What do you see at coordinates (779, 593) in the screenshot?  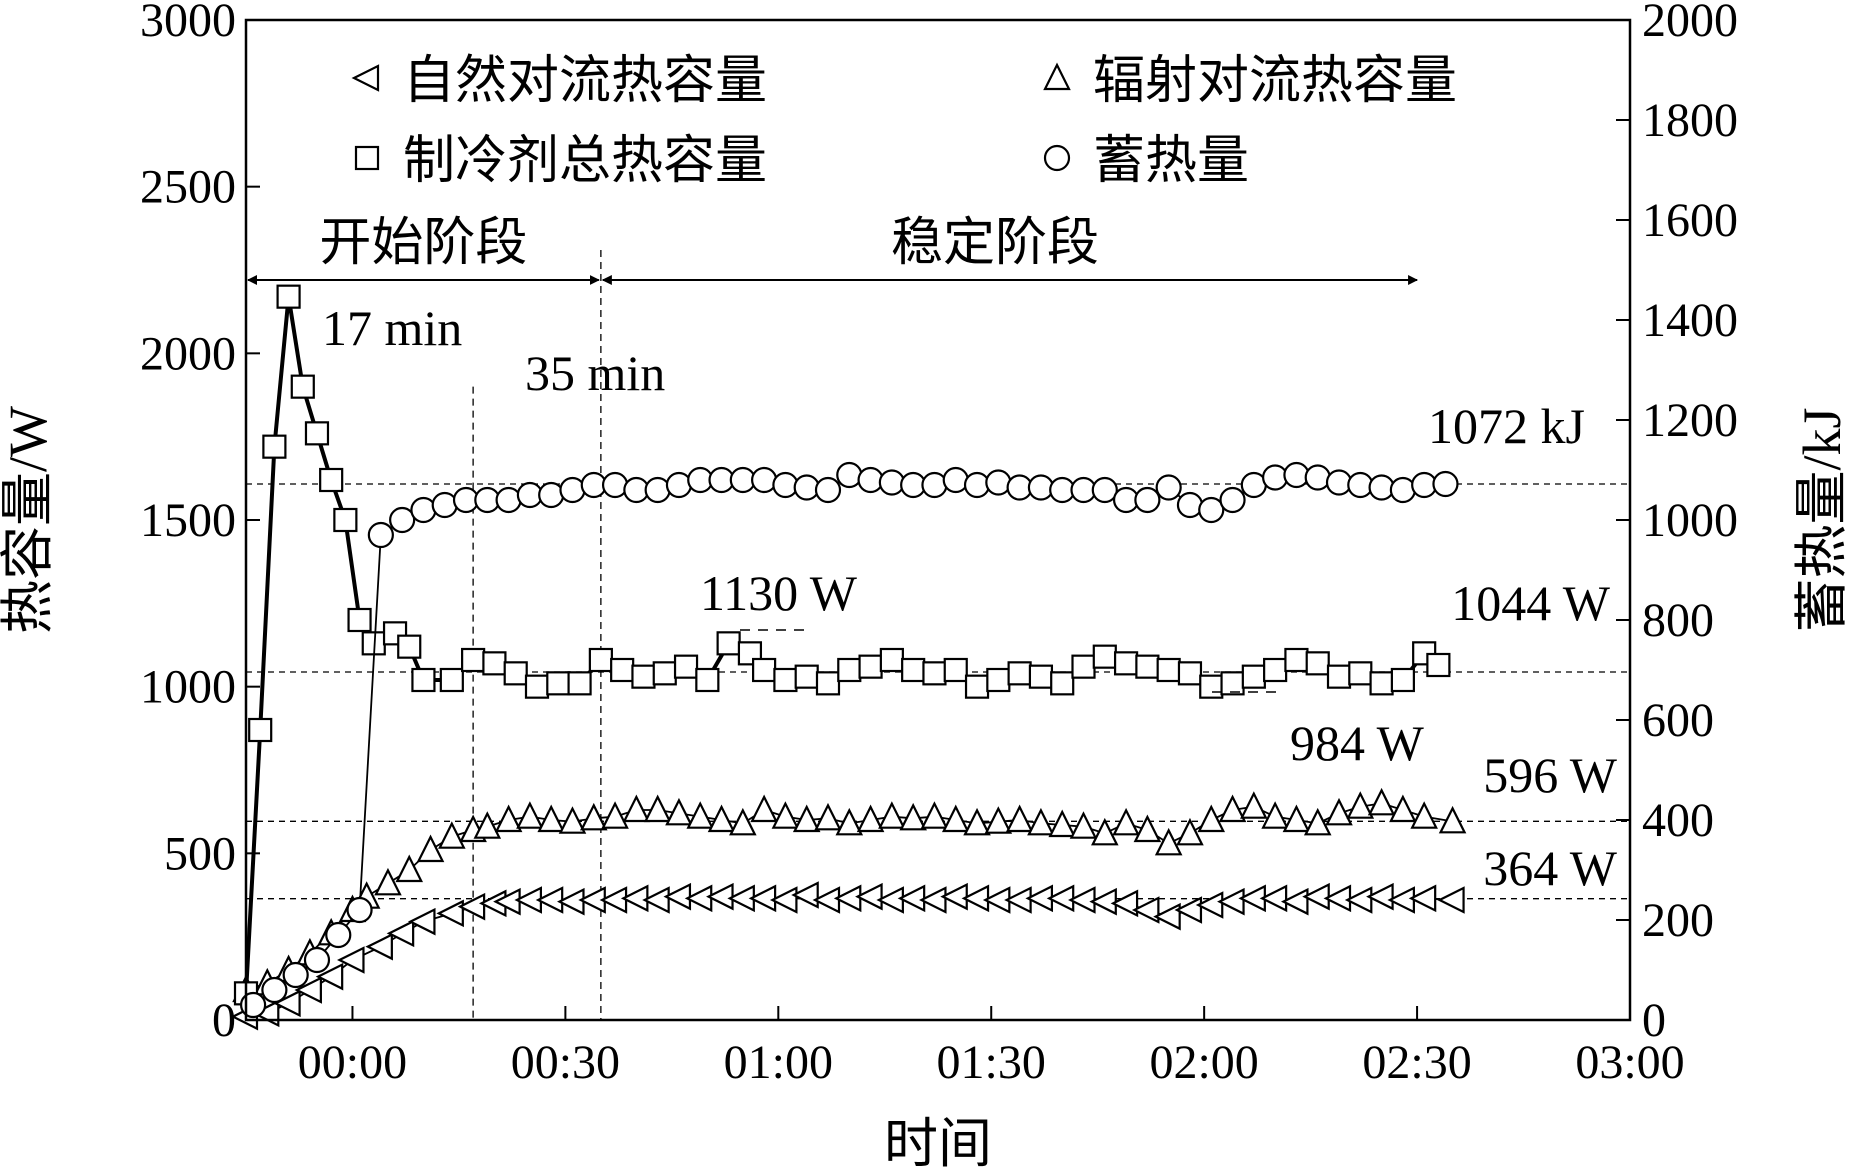 I see `annotation-label: 1130 W` at bounding box center [779, 593].